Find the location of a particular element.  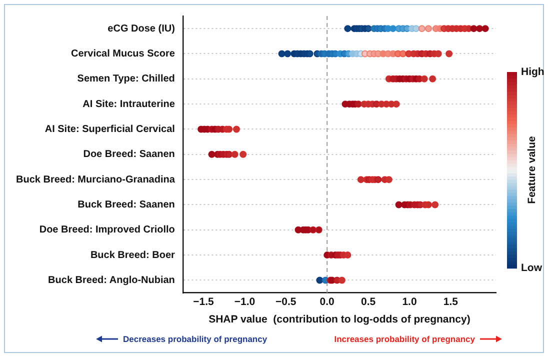

y-tick-label: AI Site: Intrauterine is located at coordinates (129, 104).